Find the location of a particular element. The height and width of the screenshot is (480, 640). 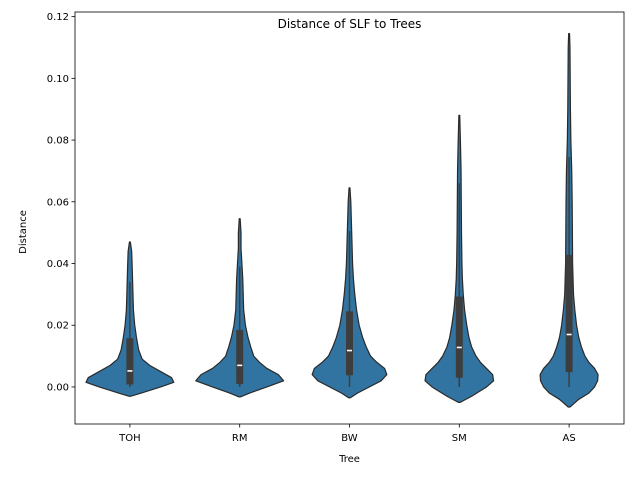

x-tick-label: TOH is located at coordinates (129, 438).